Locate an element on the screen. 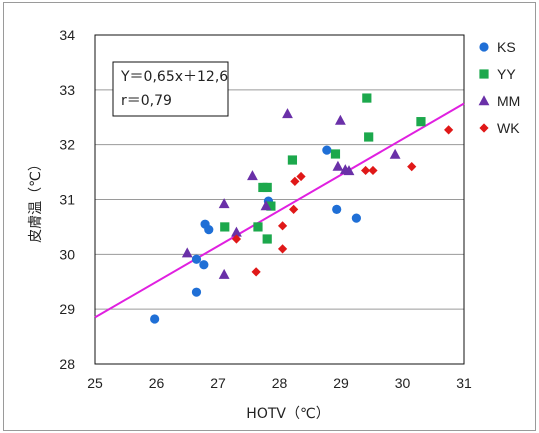 The width and height of the screenshot is (539, 433). y-tick-label: 29 is located at coordinates (67, 309).